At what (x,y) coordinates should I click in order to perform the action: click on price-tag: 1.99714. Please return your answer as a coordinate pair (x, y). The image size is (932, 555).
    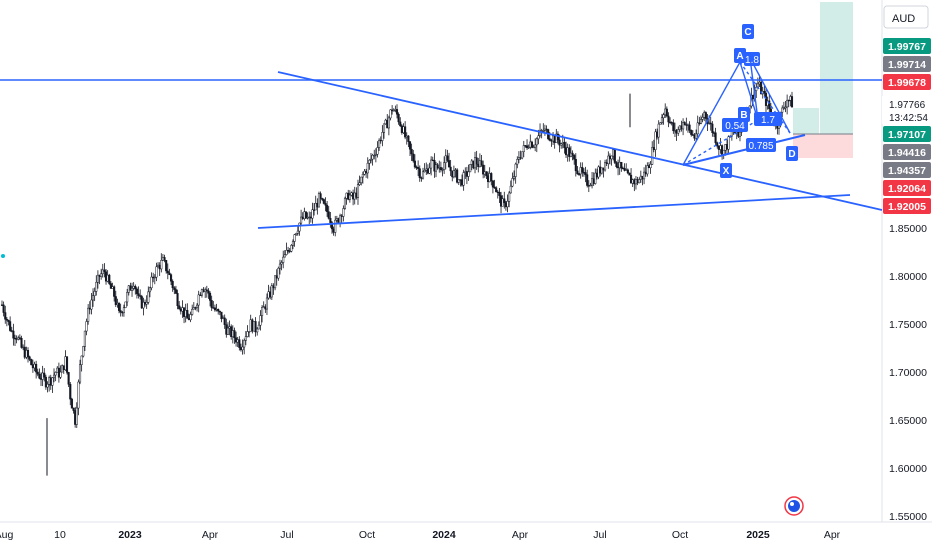
    Looking at the image, I should click on (907, 64).